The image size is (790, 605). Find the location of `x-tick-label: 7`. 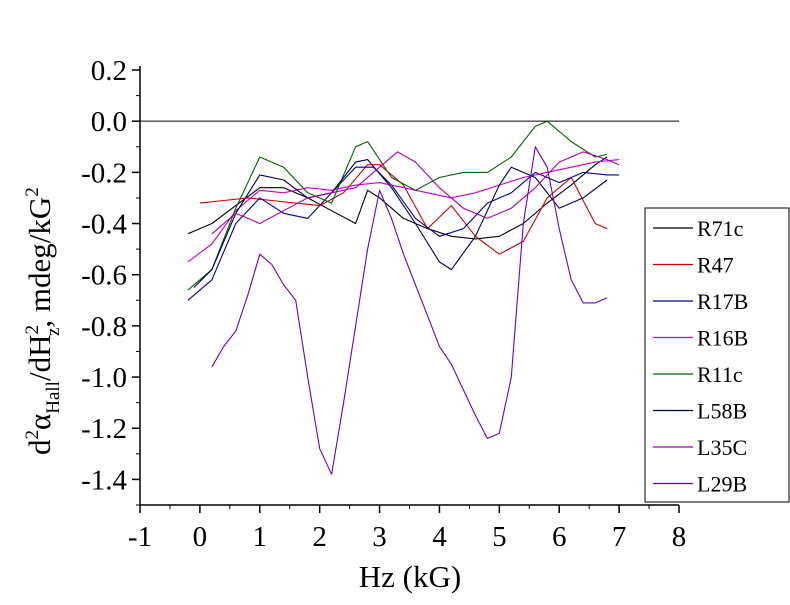

x-tick-label: 7 is located at coordinates (619, 537).